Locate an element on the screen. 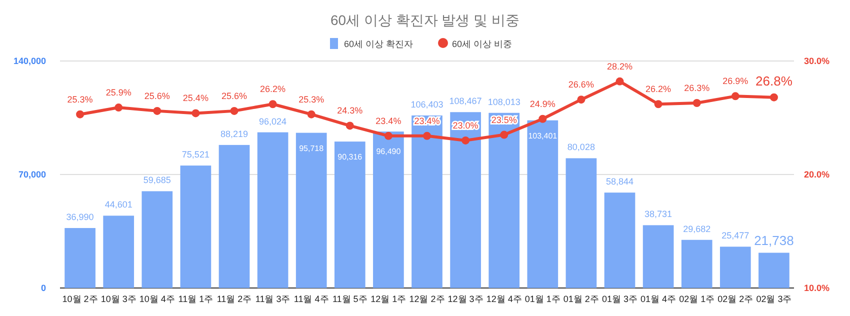 The width and height of the screenshot is (850, 316). y-tick-label: 0 is located at coordinates (43, 288).